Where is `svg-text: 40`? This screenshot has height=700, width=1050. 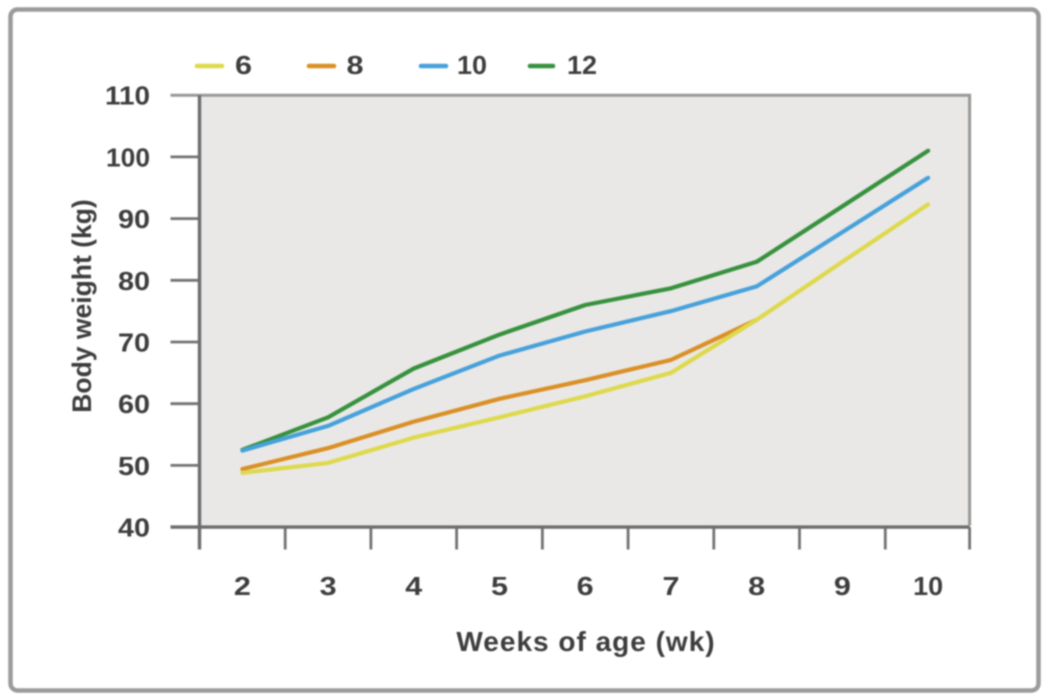 svg-text: 40 is located at coordinates (134, 528).